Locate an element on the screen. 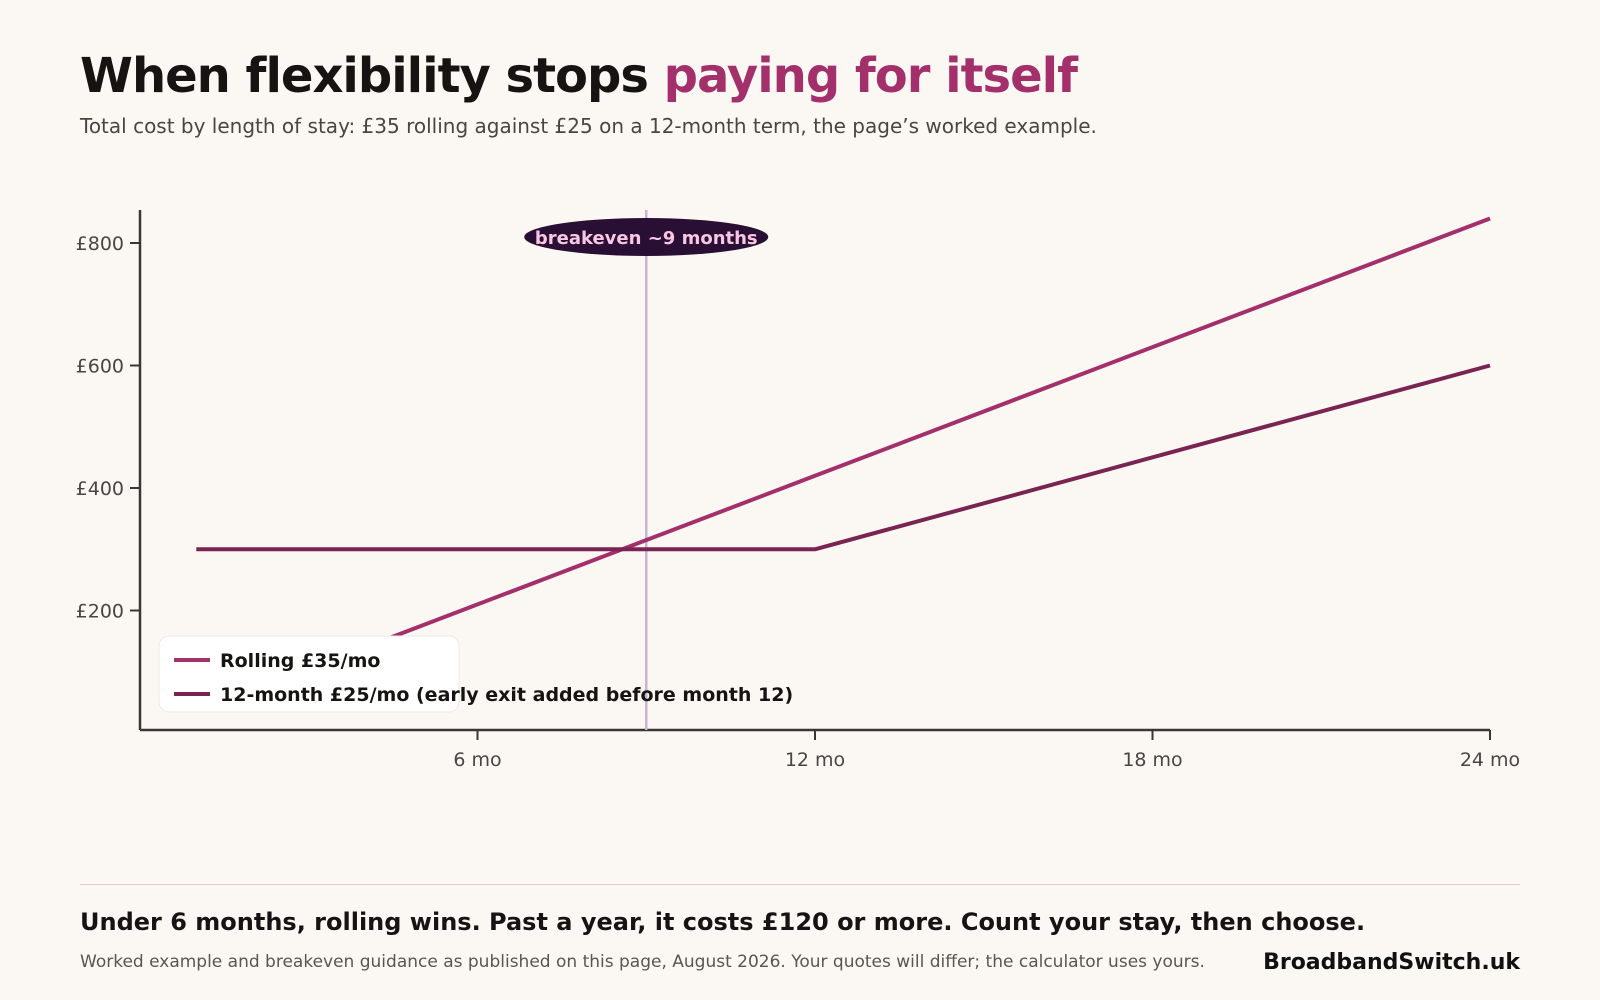 This screenshot has height=1000, width=1600. legend-label: Rolling £35/mo is located at coordinates (300, 661).